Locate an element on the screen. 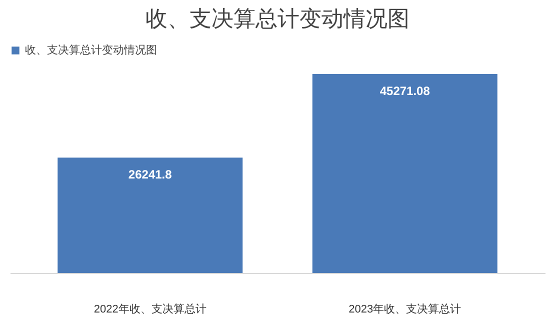  data-label: 45271.08 is located at coordinates (405, 91).